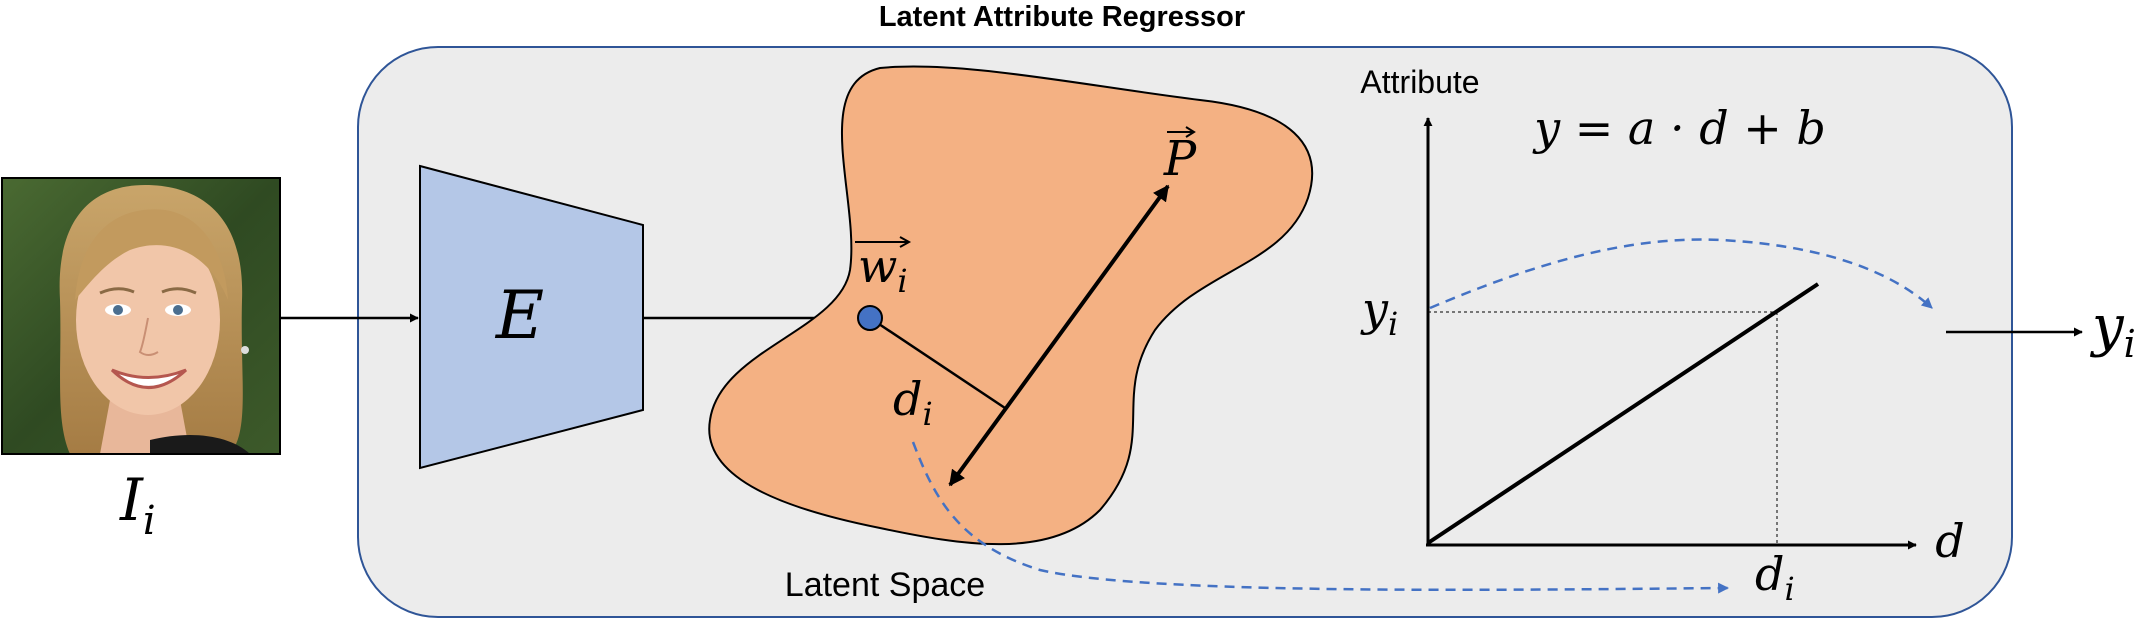 This screenshot has height=620, width=2148. I want to click on plot-x-tick-label: di, so click(1775, 577).